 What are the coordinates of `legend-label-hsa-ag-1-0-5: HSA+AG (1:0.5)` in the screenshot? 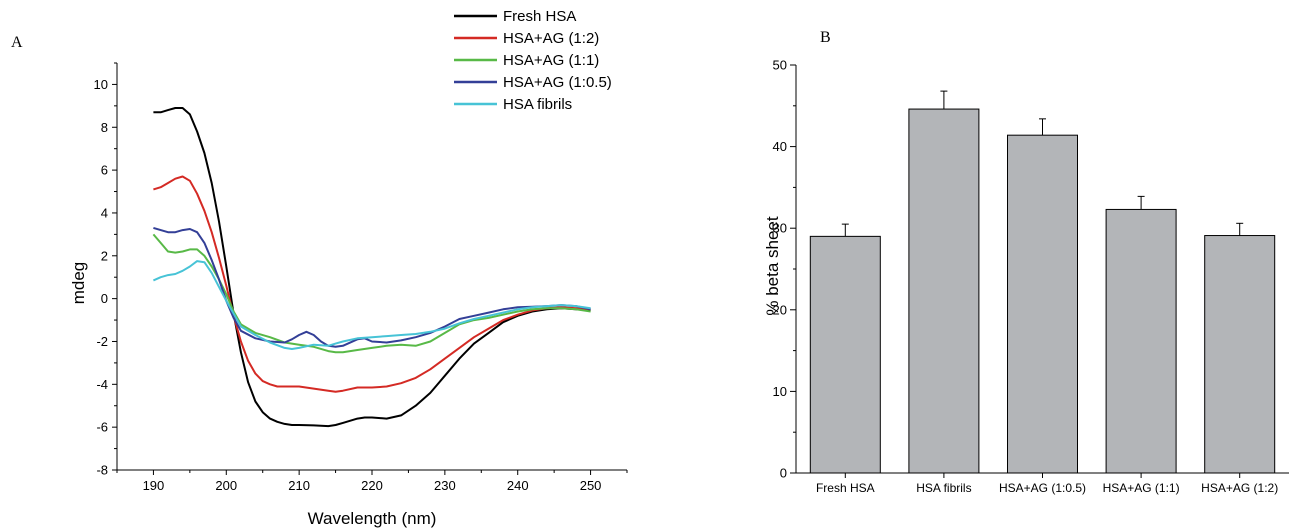 It's located at (557, 82).